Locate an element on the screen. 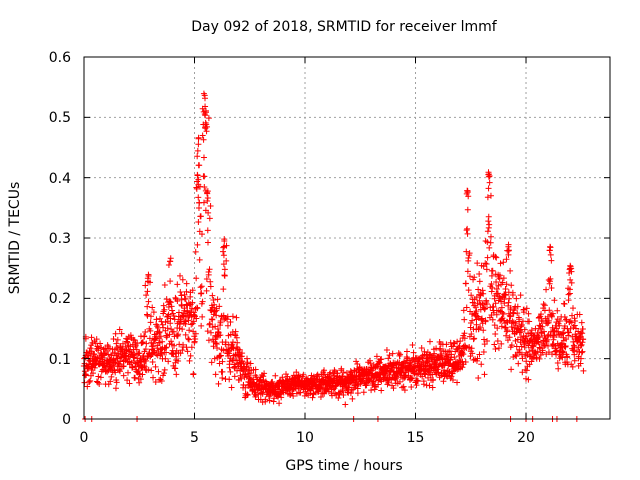 Image resolution: width=640 pixels, height=480 pixels. data-point-2055 is located at coordinates (511, 345).